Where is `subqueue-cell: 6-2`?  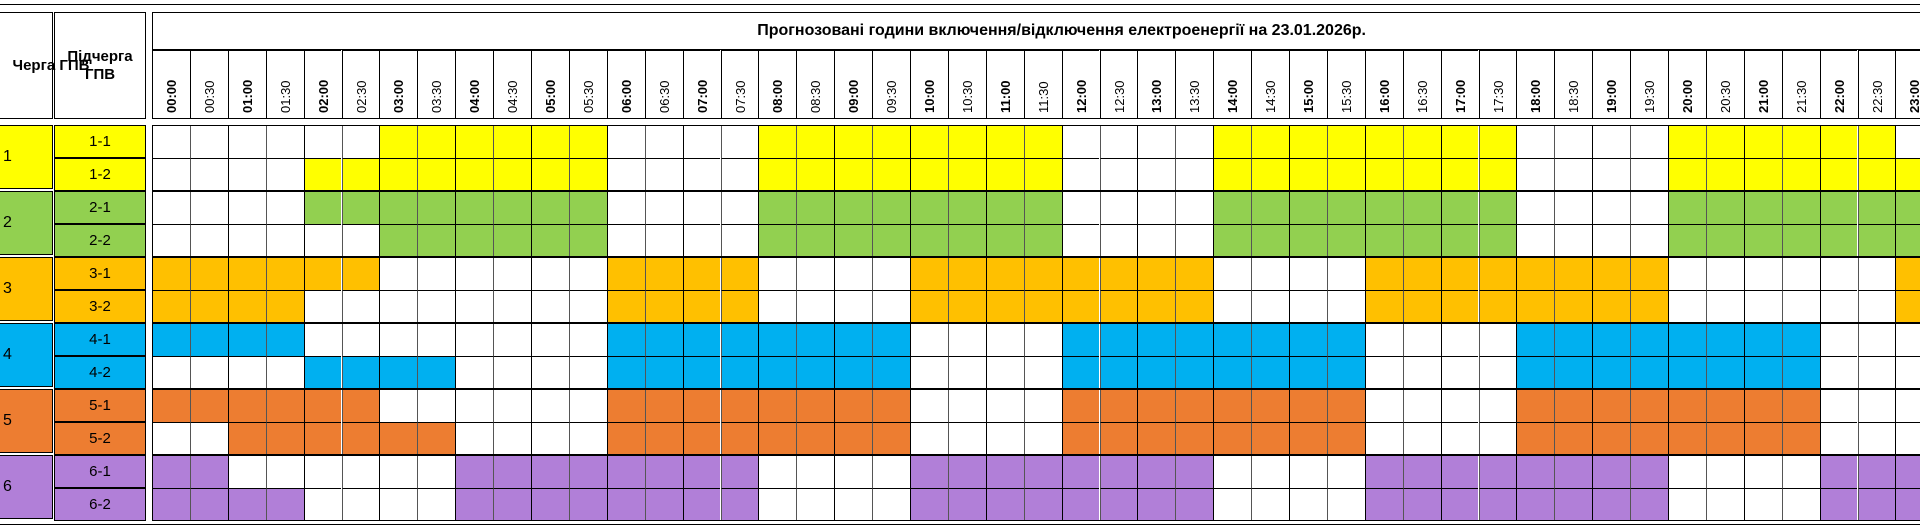
subqueue-cell: 6-2 is located at coordinates (100, 504).